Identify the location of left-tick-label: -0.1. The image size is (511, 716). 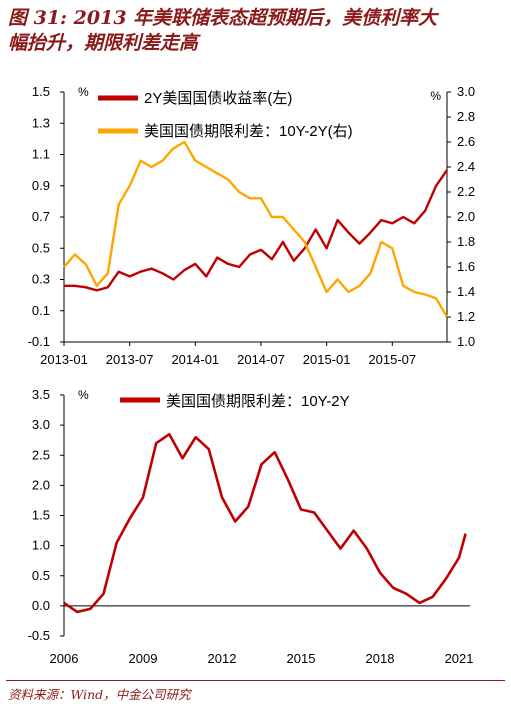
(39, 341).